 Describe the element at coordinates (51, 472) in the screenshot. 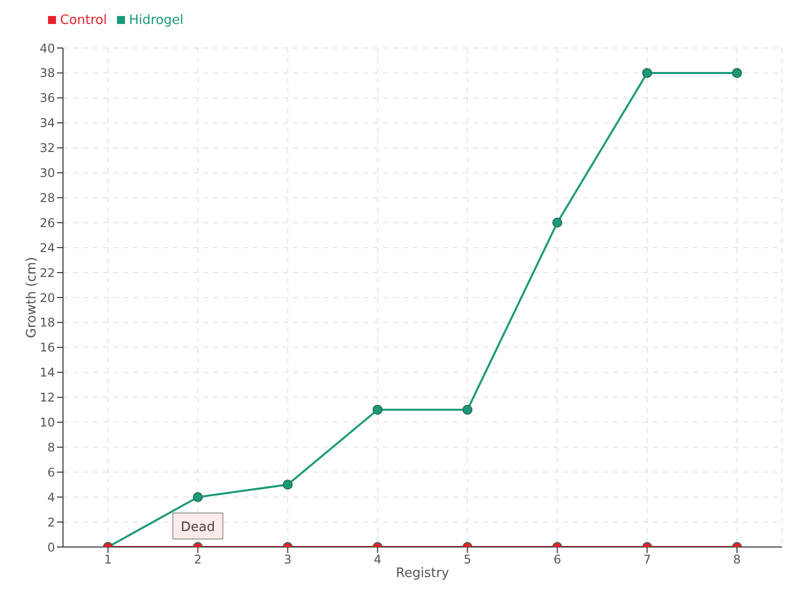

I see `y-tick-label: 6` at that location.